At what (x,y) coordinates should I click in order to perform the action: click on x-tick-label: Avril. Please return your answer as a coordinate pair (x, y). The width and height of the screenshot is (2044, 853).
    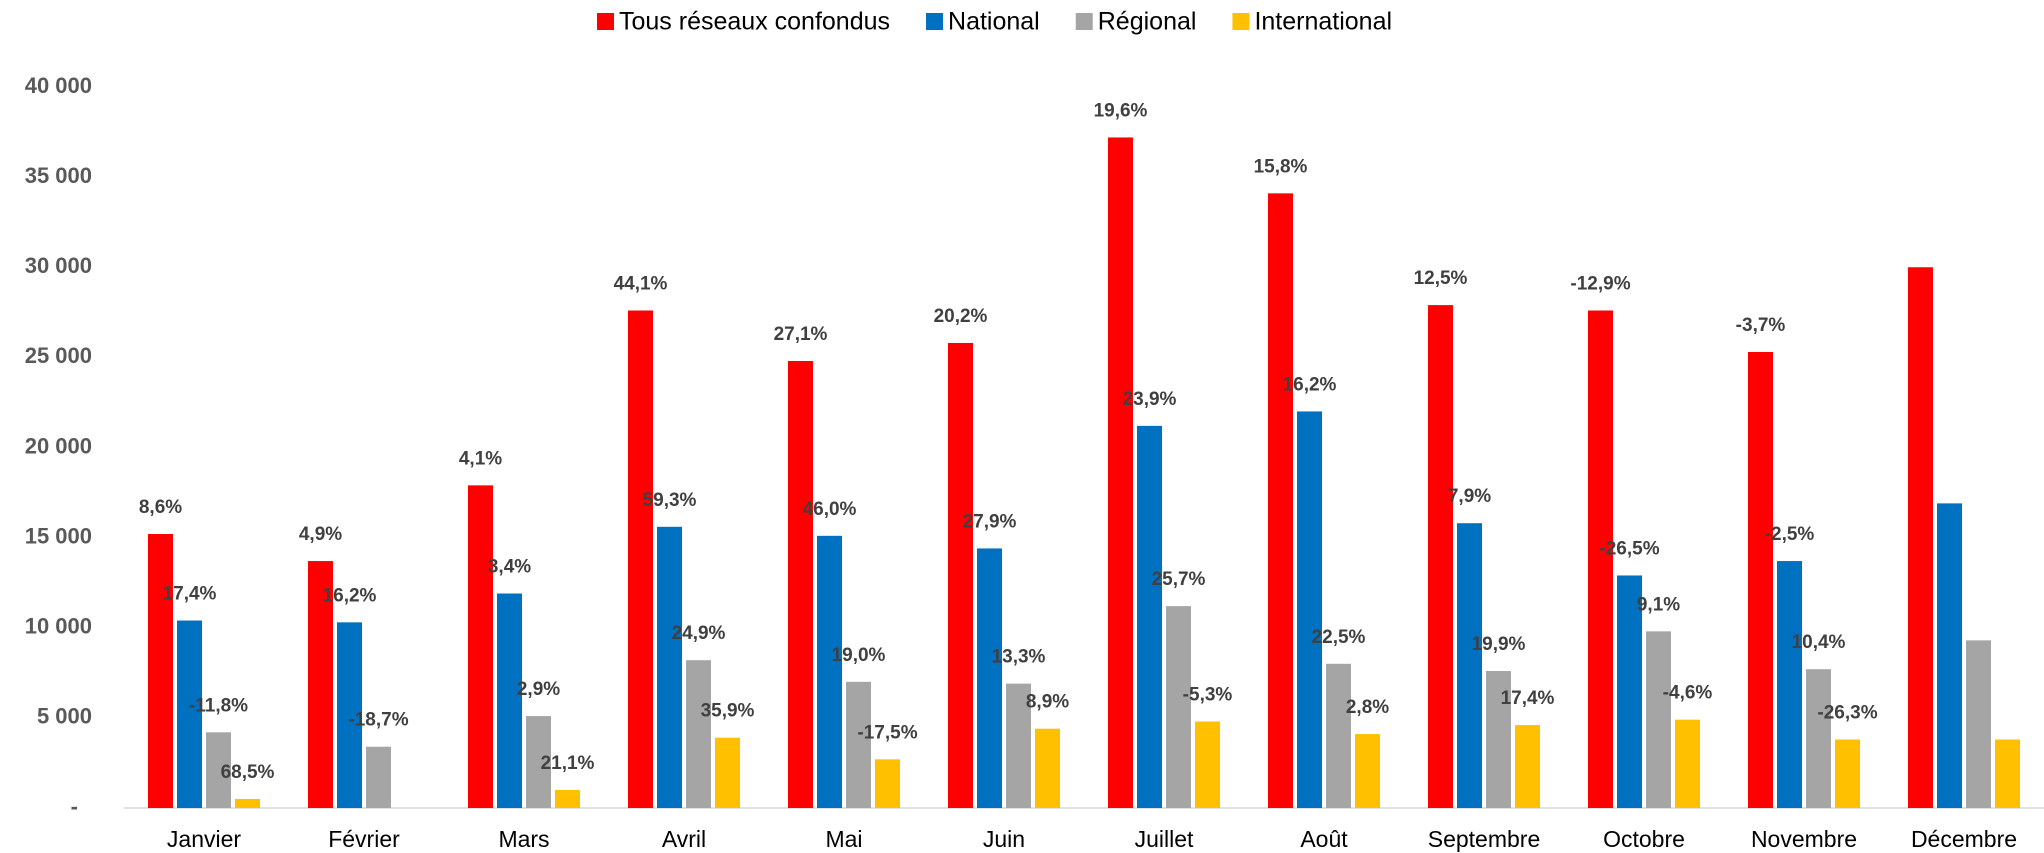
    Looking at the image, I should click on (684, 839).